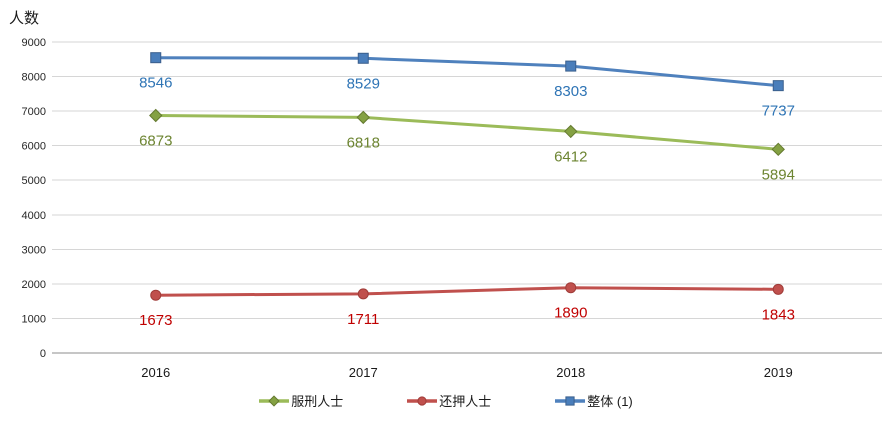 Image resolution: width=892 pixels, height=422 pixels. I want to click on x-tick-label: 2017, so click(363, 372).